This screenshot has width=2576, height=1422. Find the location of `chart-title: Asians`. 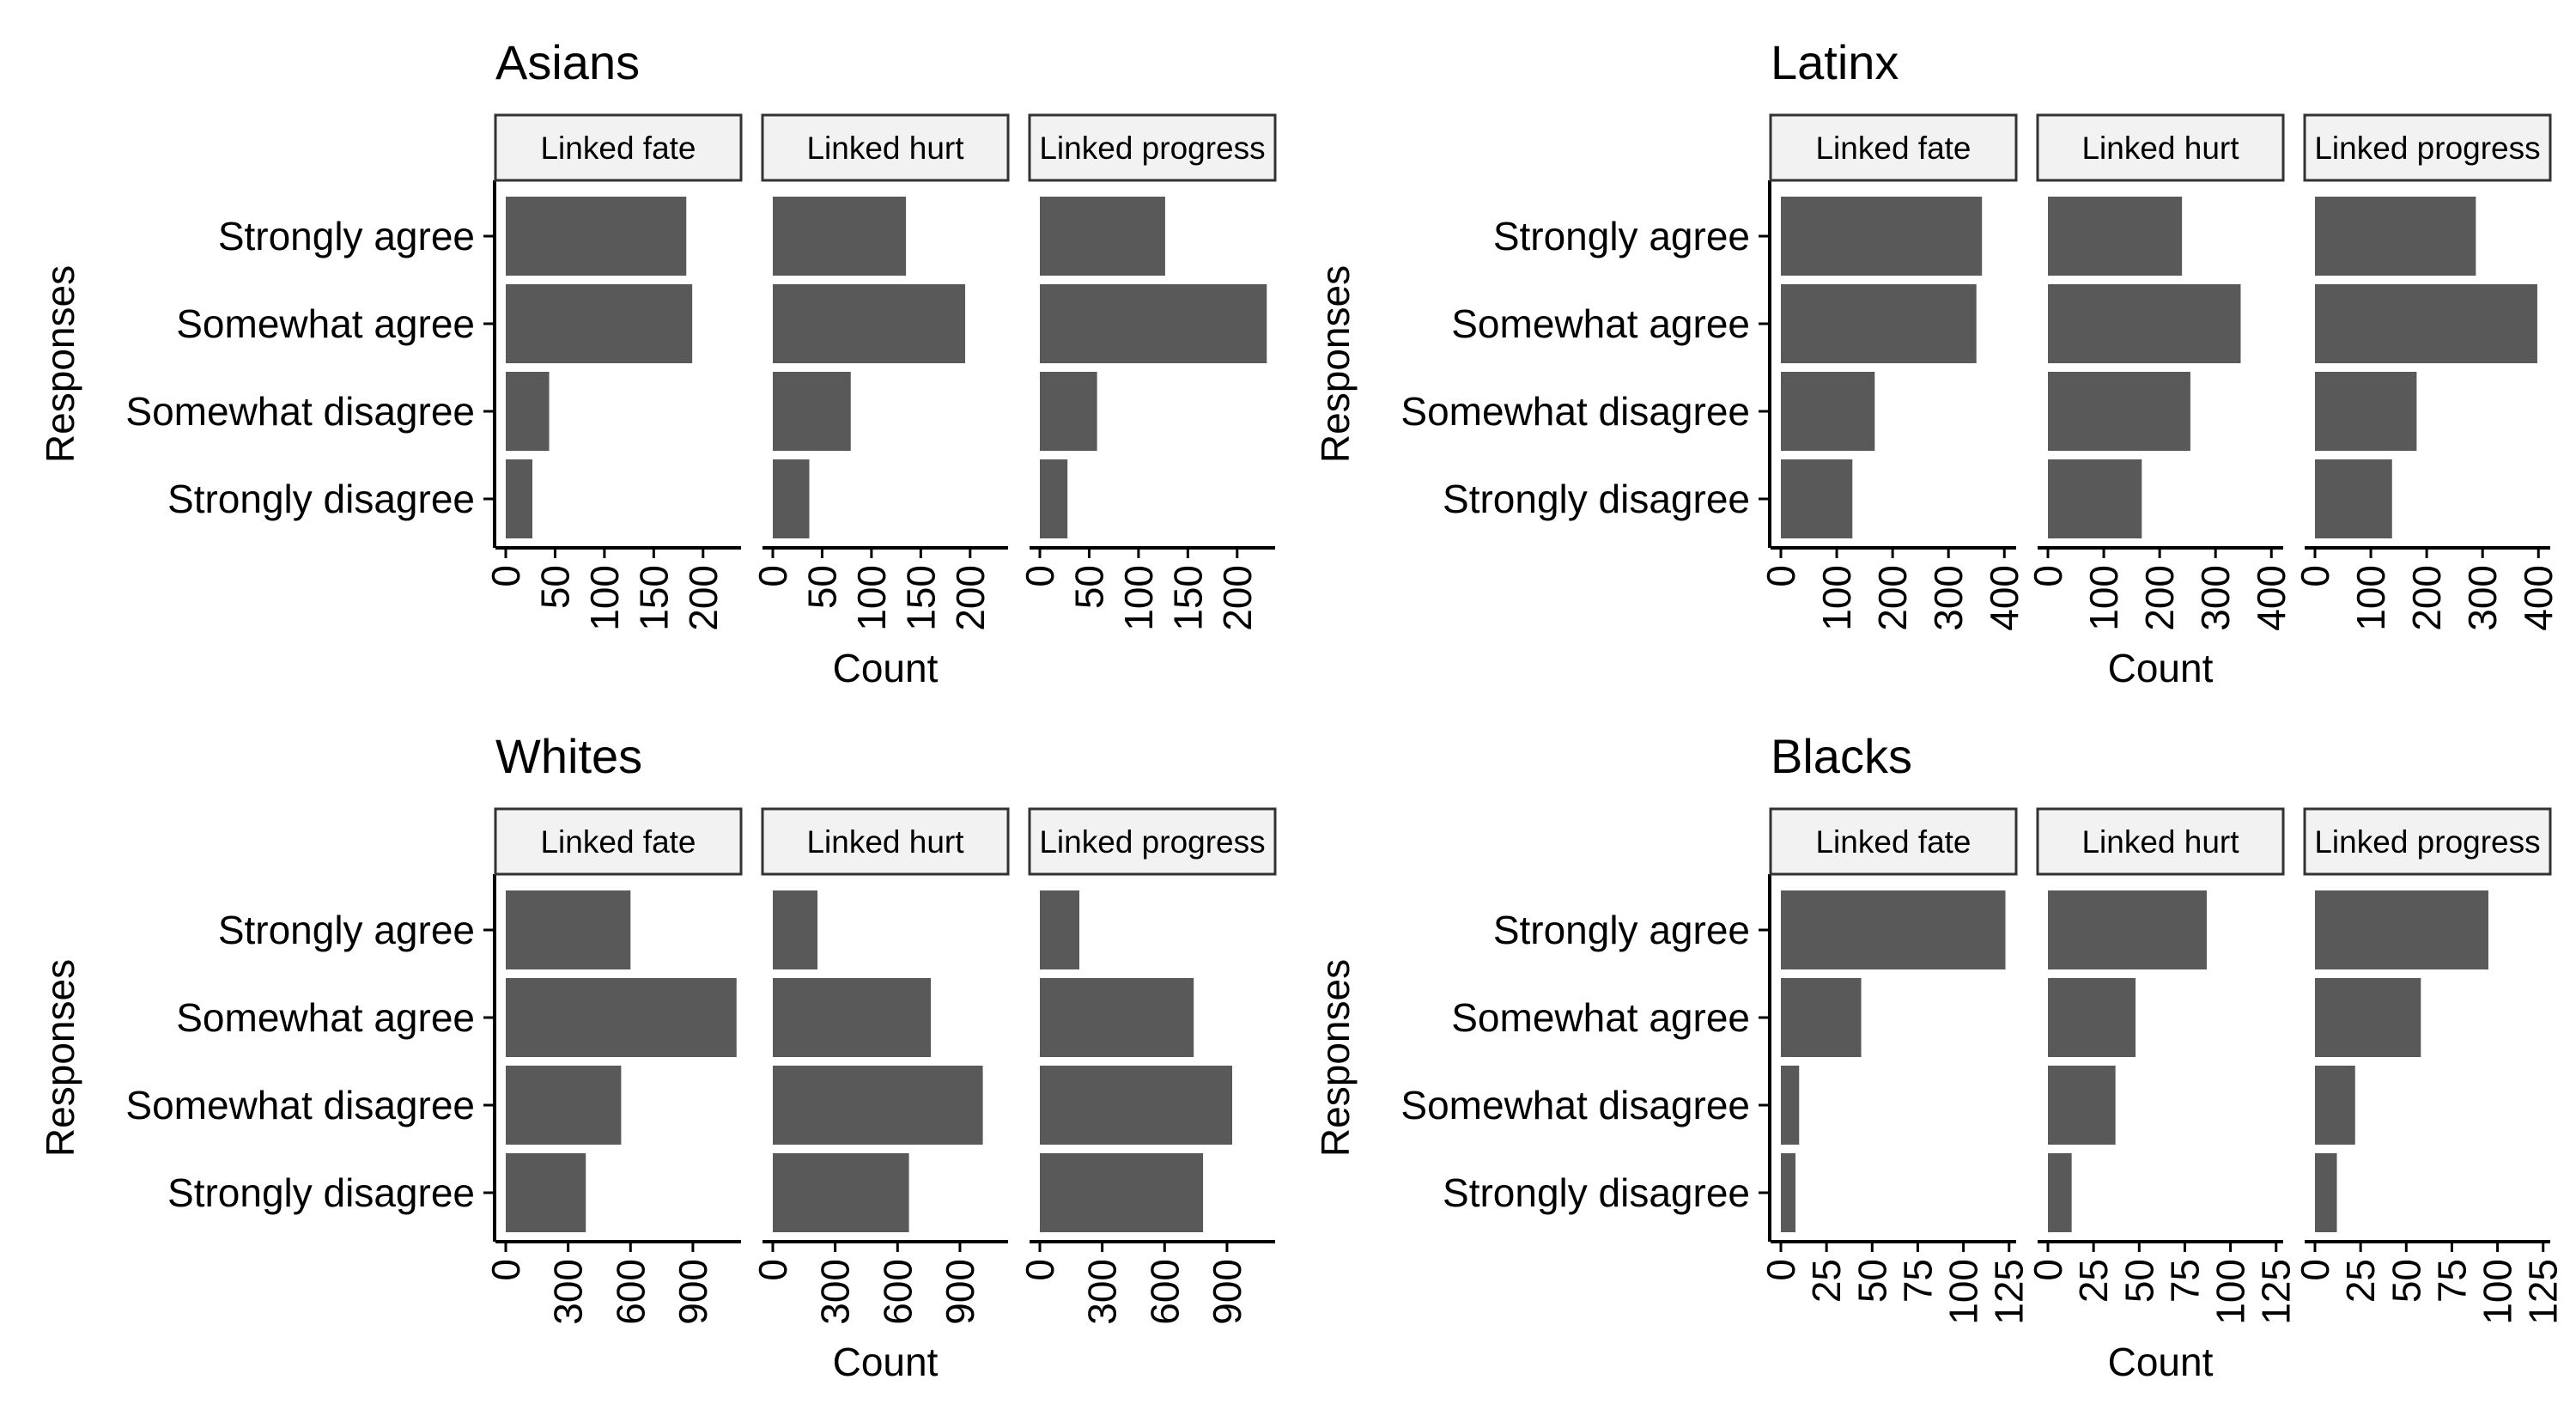

chart-title: Asians is located at coordinates (567, 62).